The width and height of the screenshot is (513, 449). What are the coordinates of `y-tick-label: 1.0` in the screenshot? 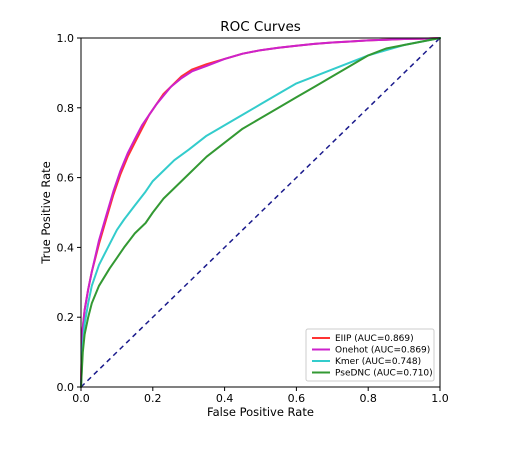 It's located at (66, 38).